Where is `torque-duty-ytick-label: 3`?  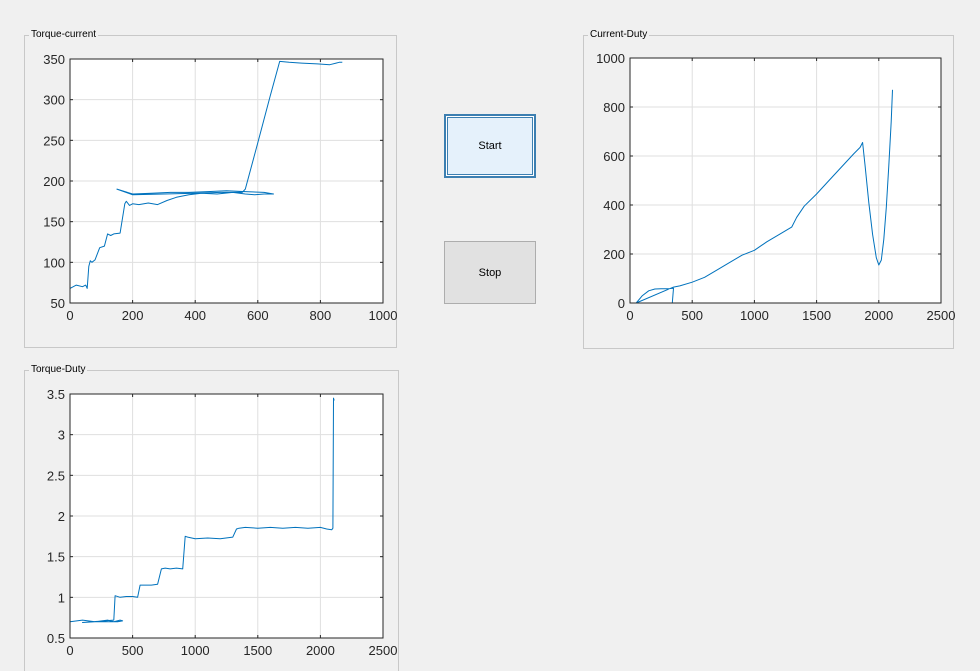
torque-duty-ytick-label: 3 is located at coordinates (61, 435).